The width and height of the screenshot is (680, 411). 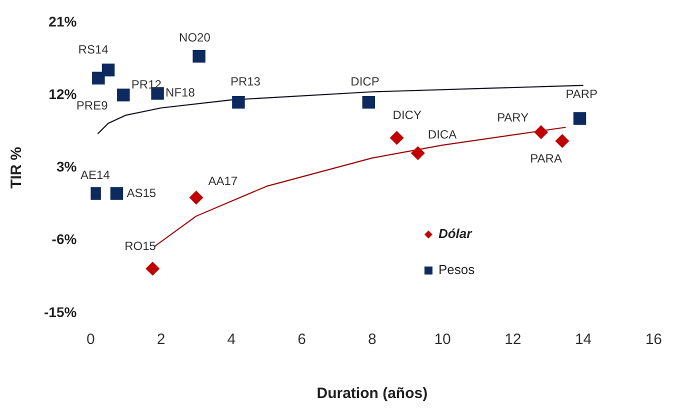 I want to click on annotation: PRE9, so click(x=92, y=105).